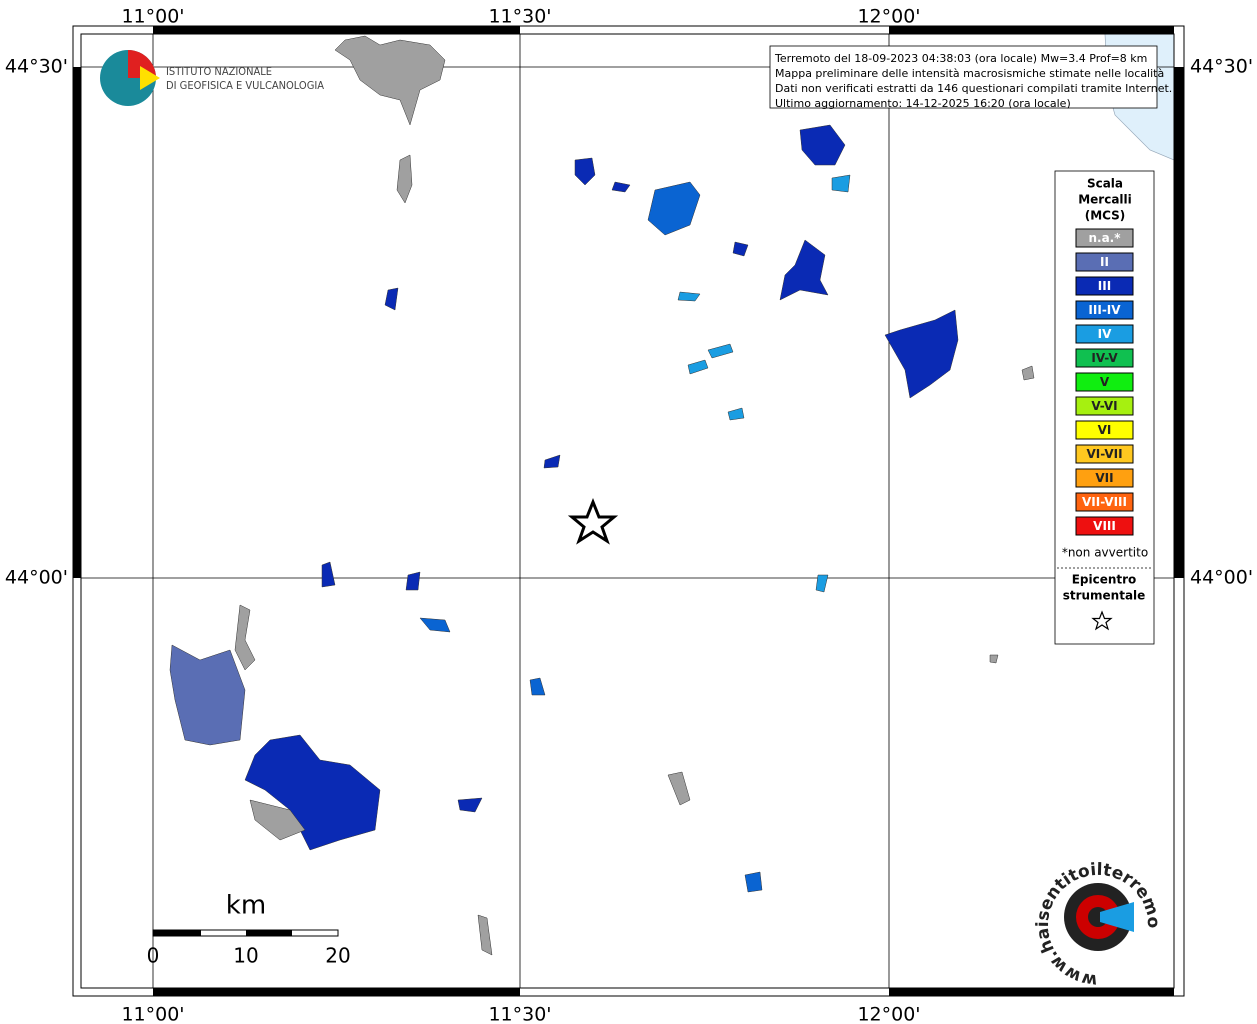 This screenshot has height=1024, width=1257. What do you see at coordinates (1105, 184) in the screenshot?
I see `legend-title: Scala` at bounding box center [1105, 184].